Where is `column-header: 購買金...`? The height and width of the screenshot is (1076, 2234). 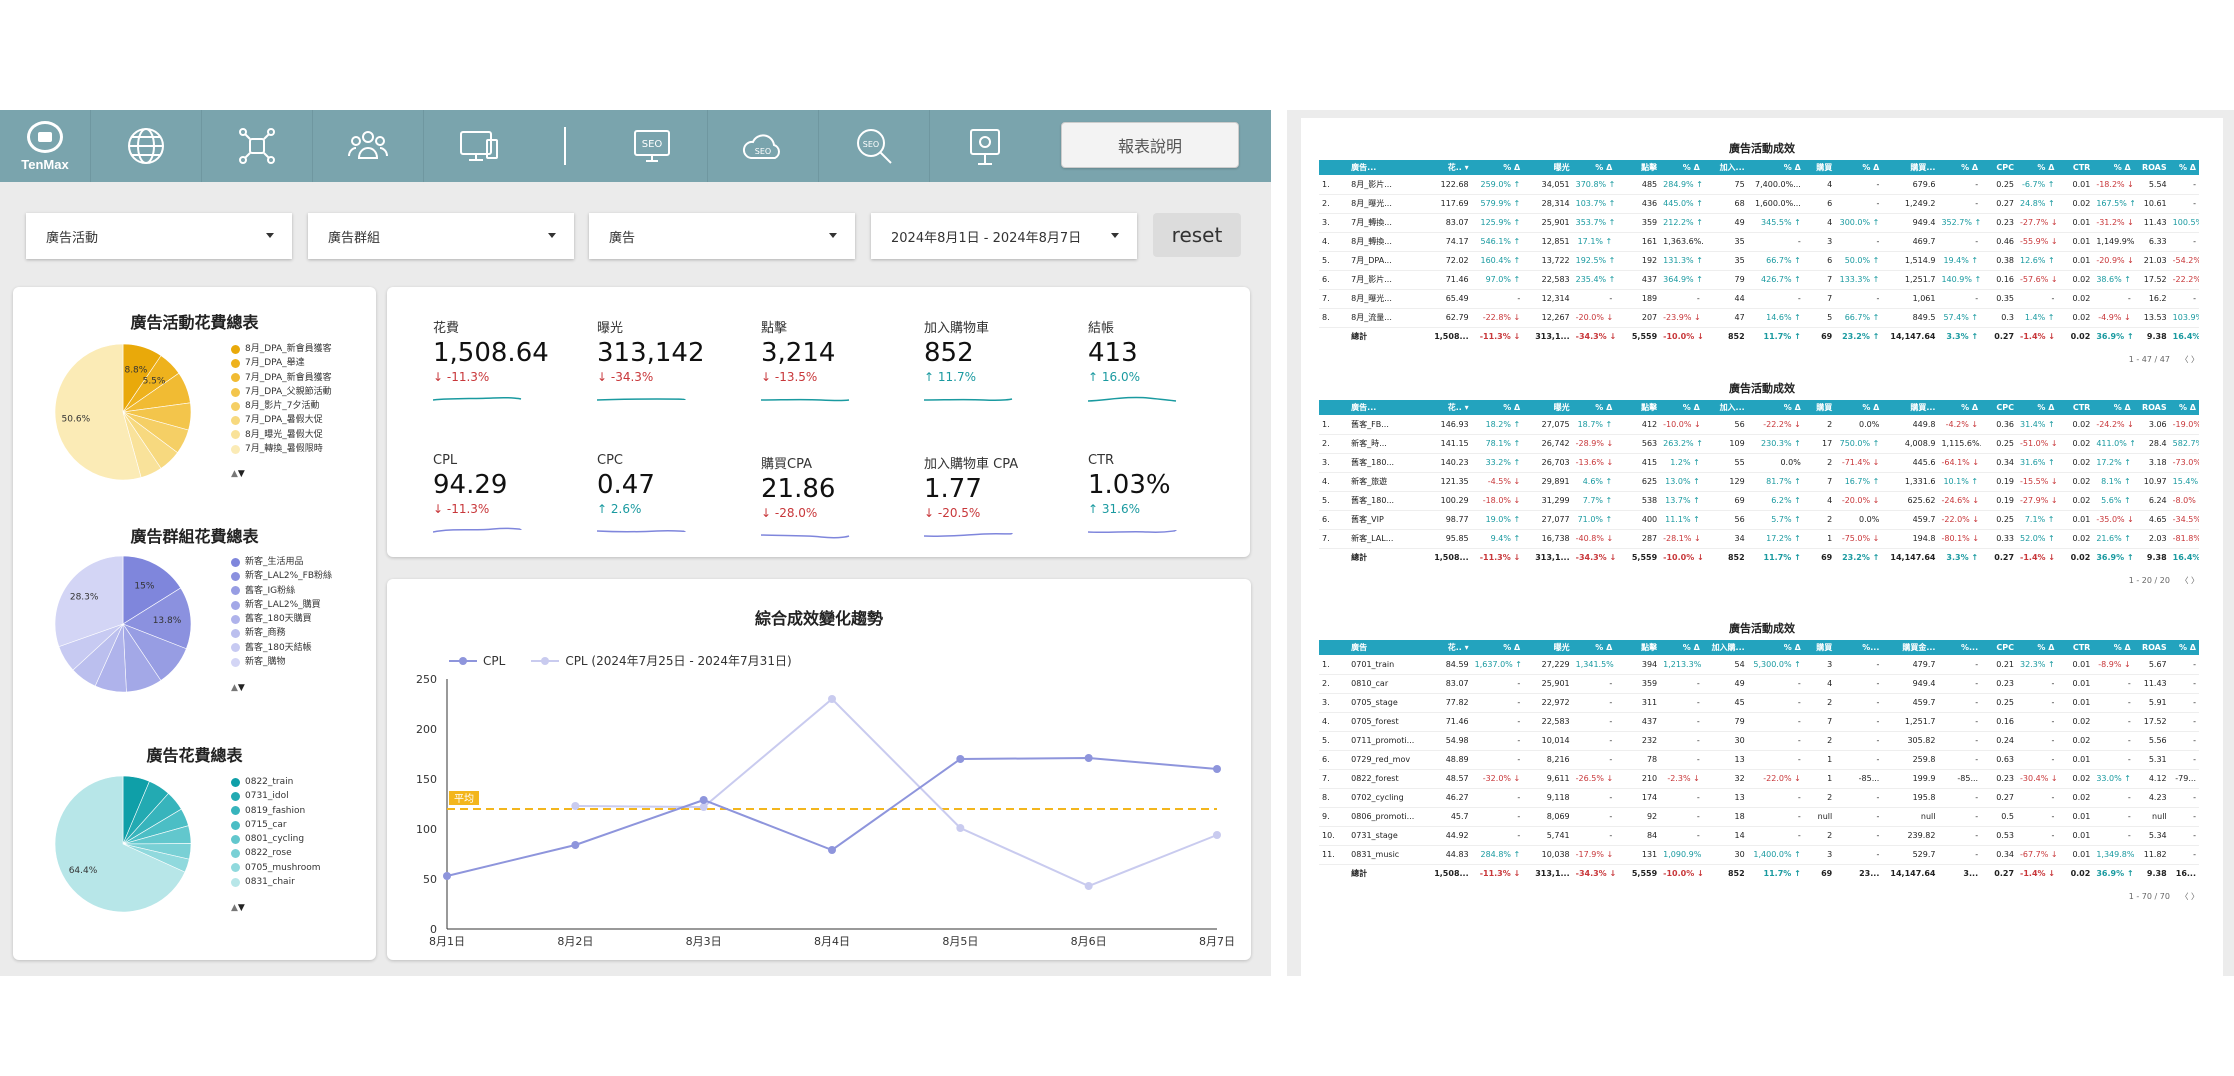 column-header: 購買金... is located at coordinates (1910, 647).